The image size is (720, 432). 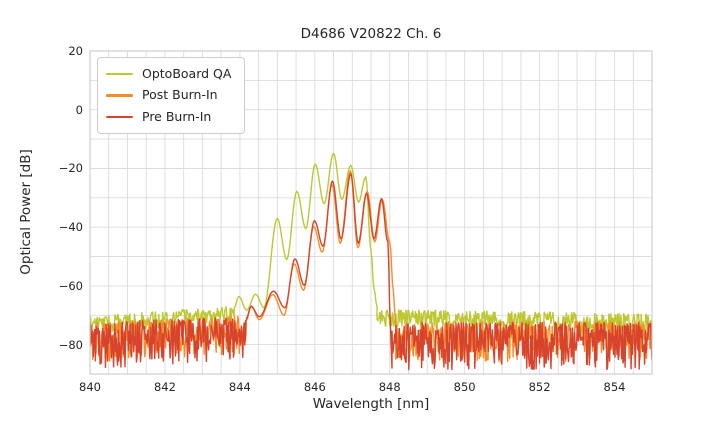 What do you see at coordinates (75, 51) in the screenshot?
I see `y-tick-20: 20` at bounding box center [75, 51].